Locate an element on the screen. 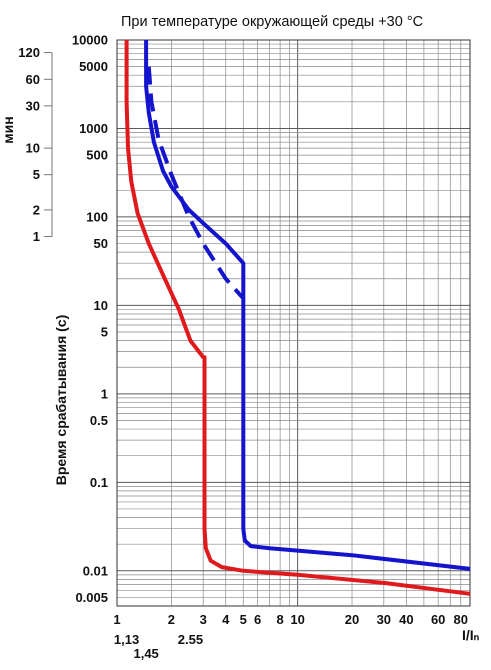 Image resolution: width=491 pixels, height=670 pixels. minute-axis-label: мин is located at coordinates (8, 129).